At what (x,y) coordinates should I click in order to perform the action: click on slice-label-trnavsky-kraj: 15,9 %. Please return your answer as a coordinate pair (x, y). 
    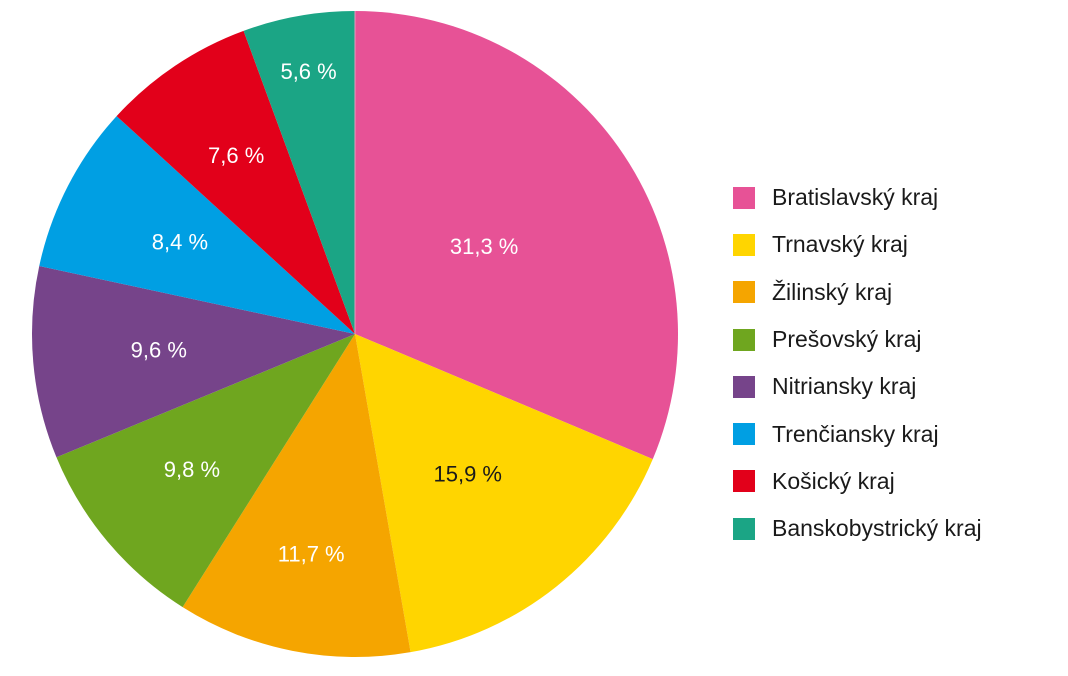
    Looking at the image, I should click on (467, 473).